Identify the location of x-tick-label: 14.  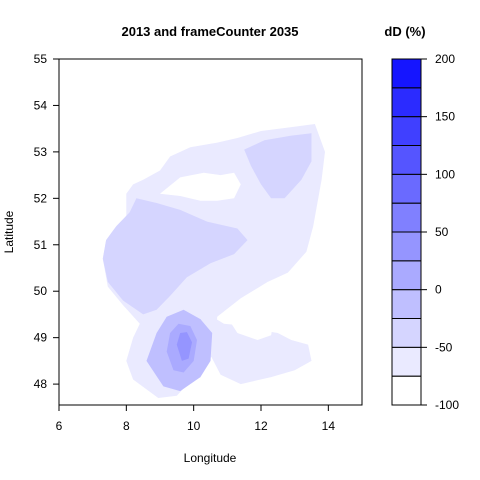
(329, 426).